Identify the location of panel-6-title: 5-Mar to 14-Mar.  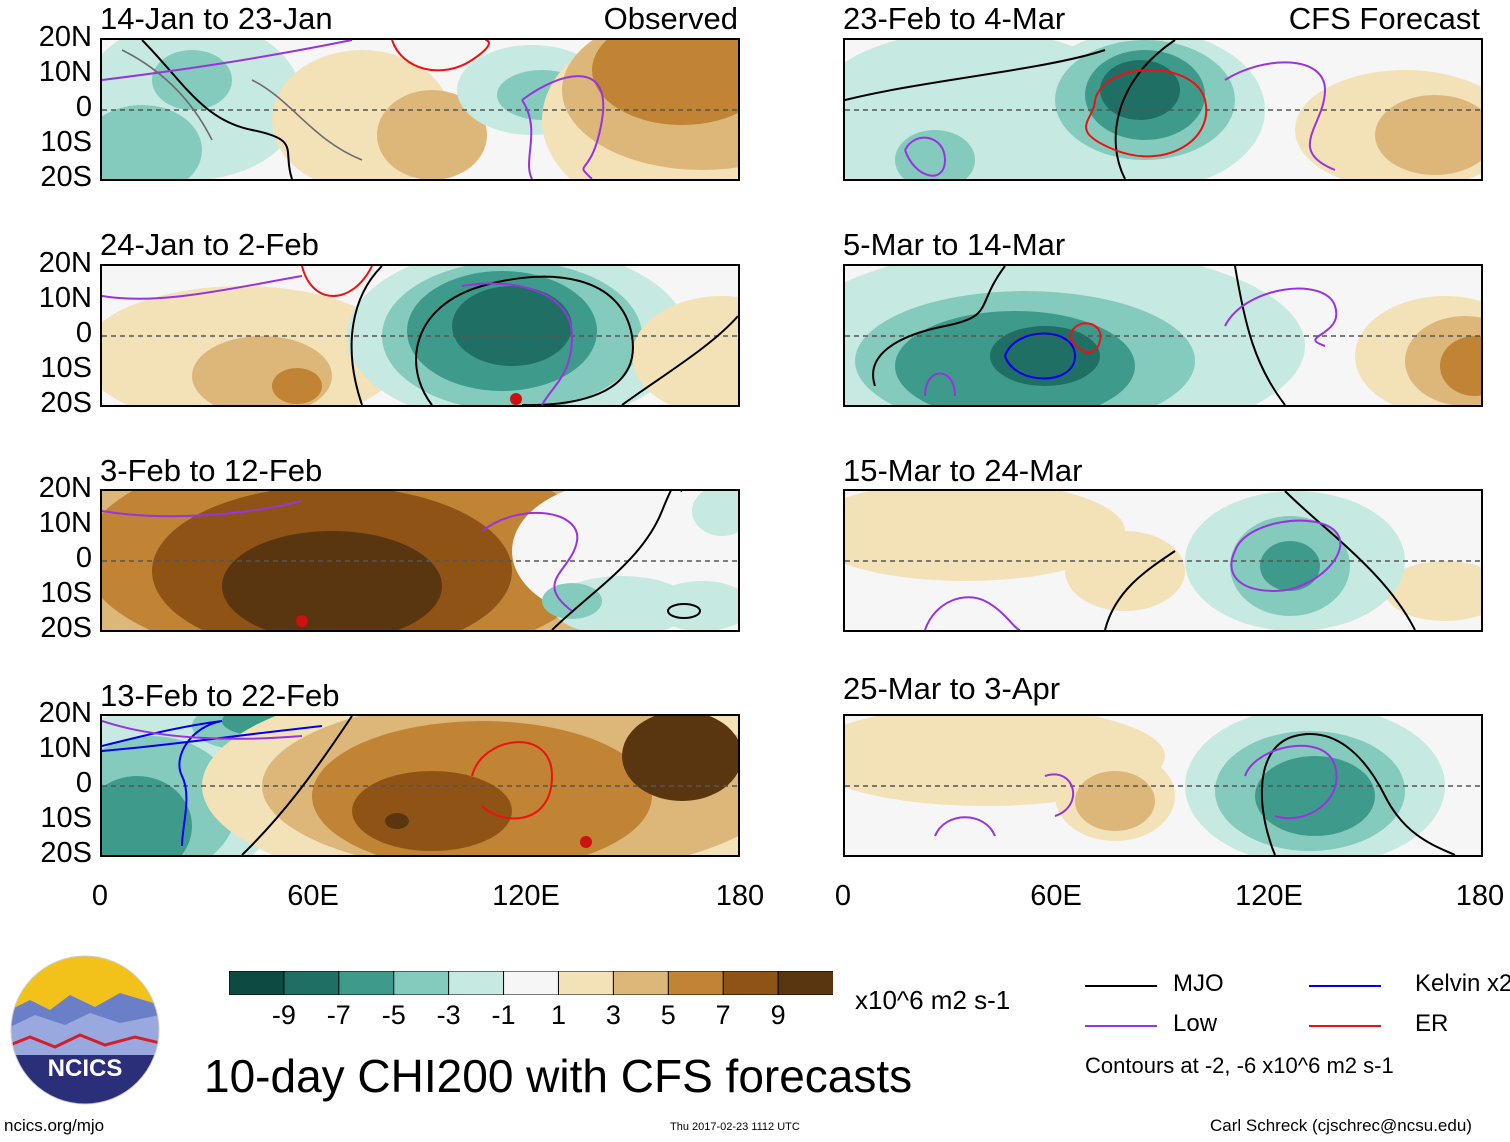
(954, 244).